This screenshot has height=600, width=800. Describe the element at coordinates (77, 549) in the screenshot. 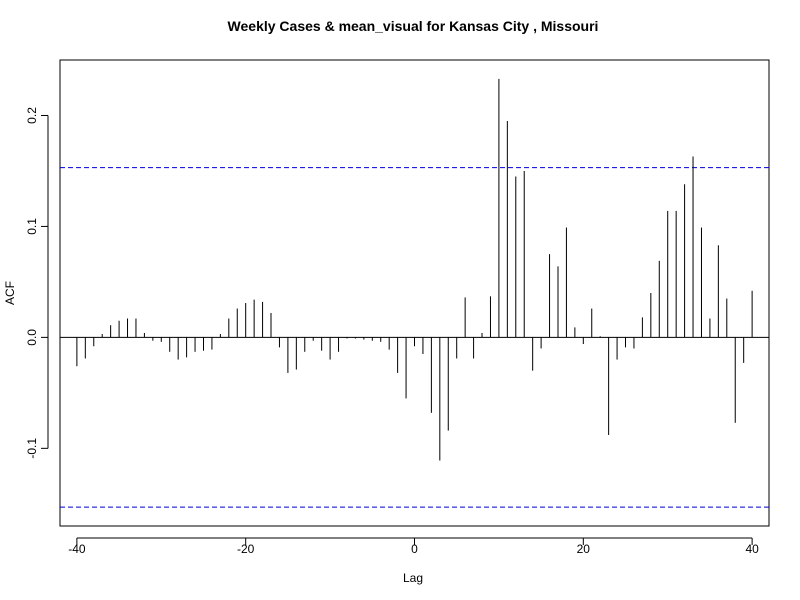

I see `x-tick-label: -40` at that location.